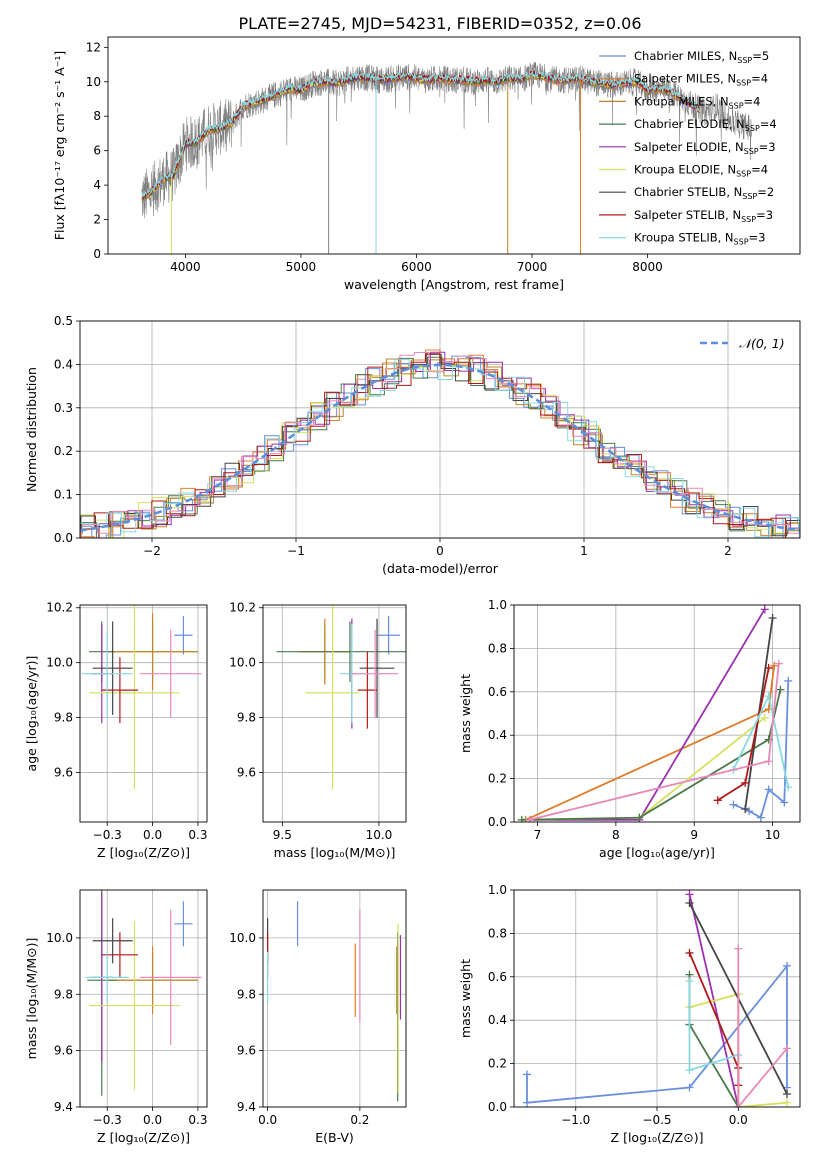 This screenshot has height=1170, width=819. I want to click on x-tick-label: 2, so click(728, 551).